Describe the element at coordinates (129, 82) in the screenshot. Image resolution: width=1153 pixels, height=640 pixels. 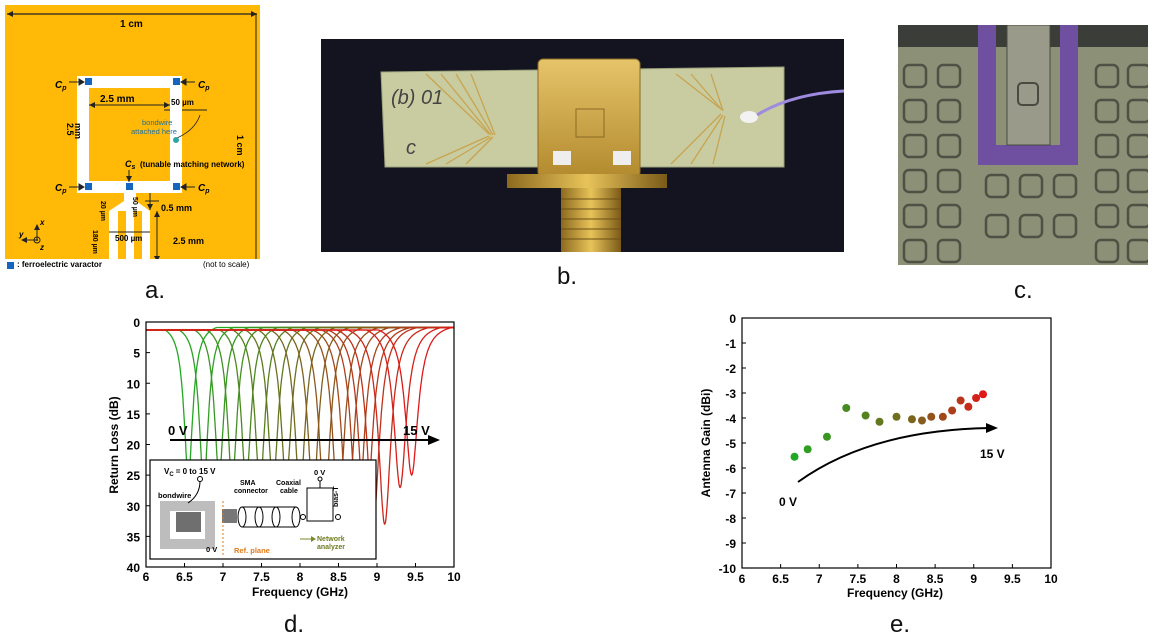
I see `loop-top-trace` at that location.